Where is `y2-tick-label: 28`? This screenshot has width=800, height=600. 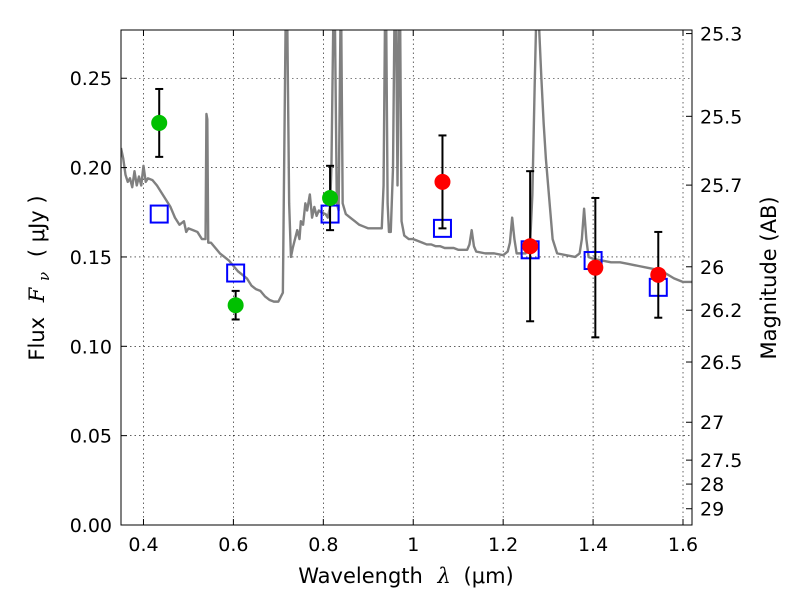
y2-tick-label: 28 is located at coordinates (712, 485).